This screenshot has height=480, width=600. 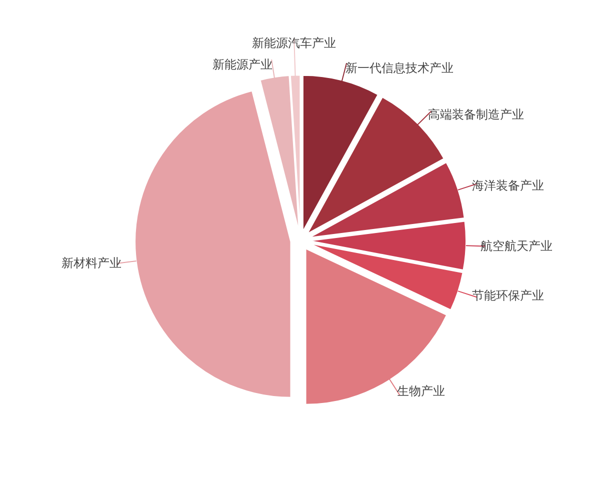 I want to click on slice-label: 新一代信息技术产业, so click(x=399, y=67).